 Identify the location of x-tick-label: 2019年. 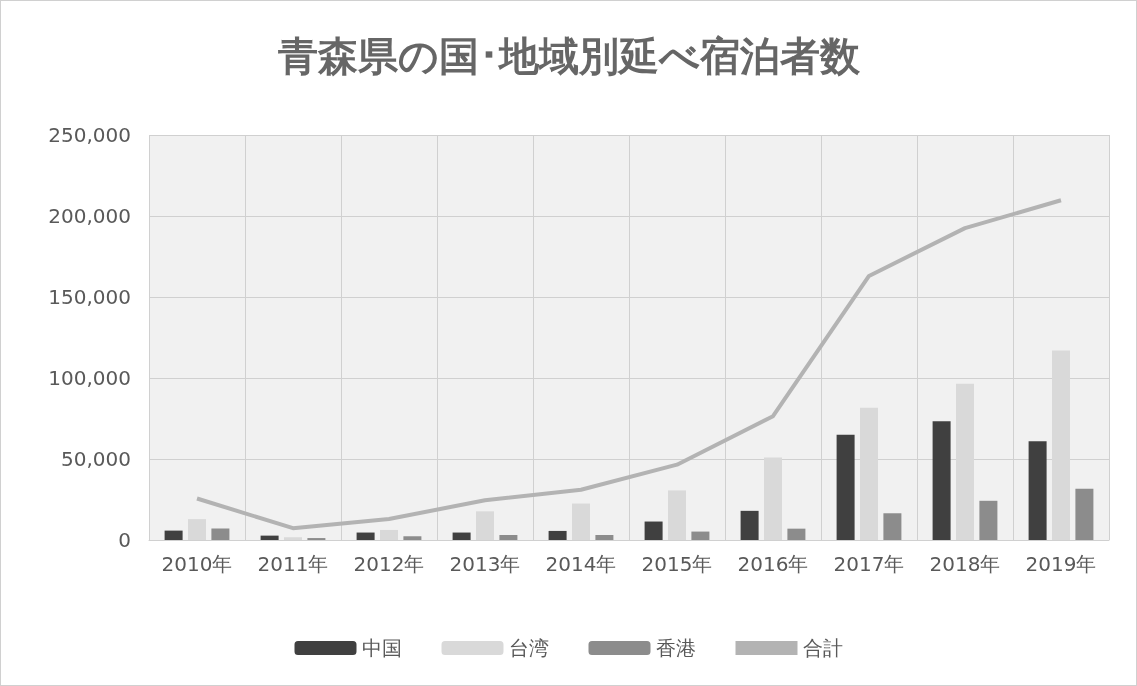
(1061, 564).